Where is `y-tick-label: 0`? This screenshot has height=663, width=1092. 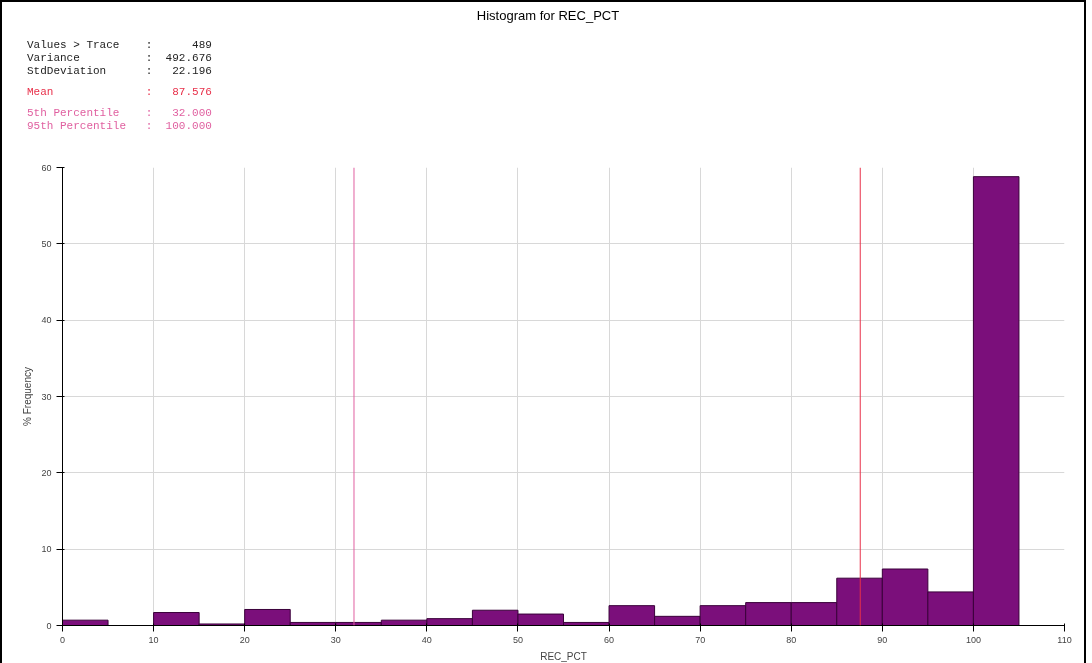
y-tick-label: 0 is located at coordinates (49, 625).